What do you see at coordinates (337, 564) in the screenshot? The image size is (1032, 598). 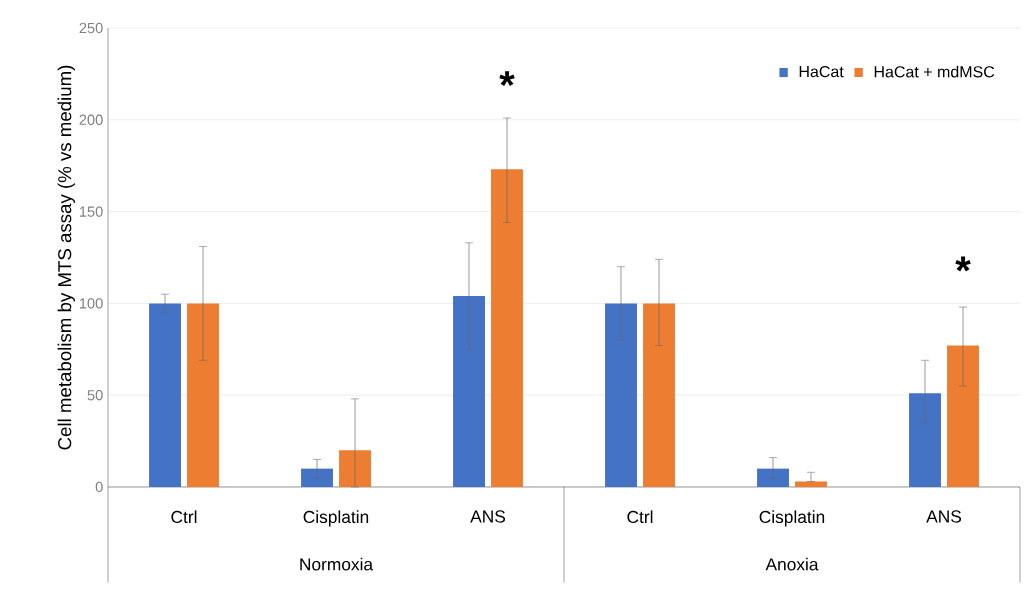 I see `text: Normoxia` at bounding box center [337, 564].